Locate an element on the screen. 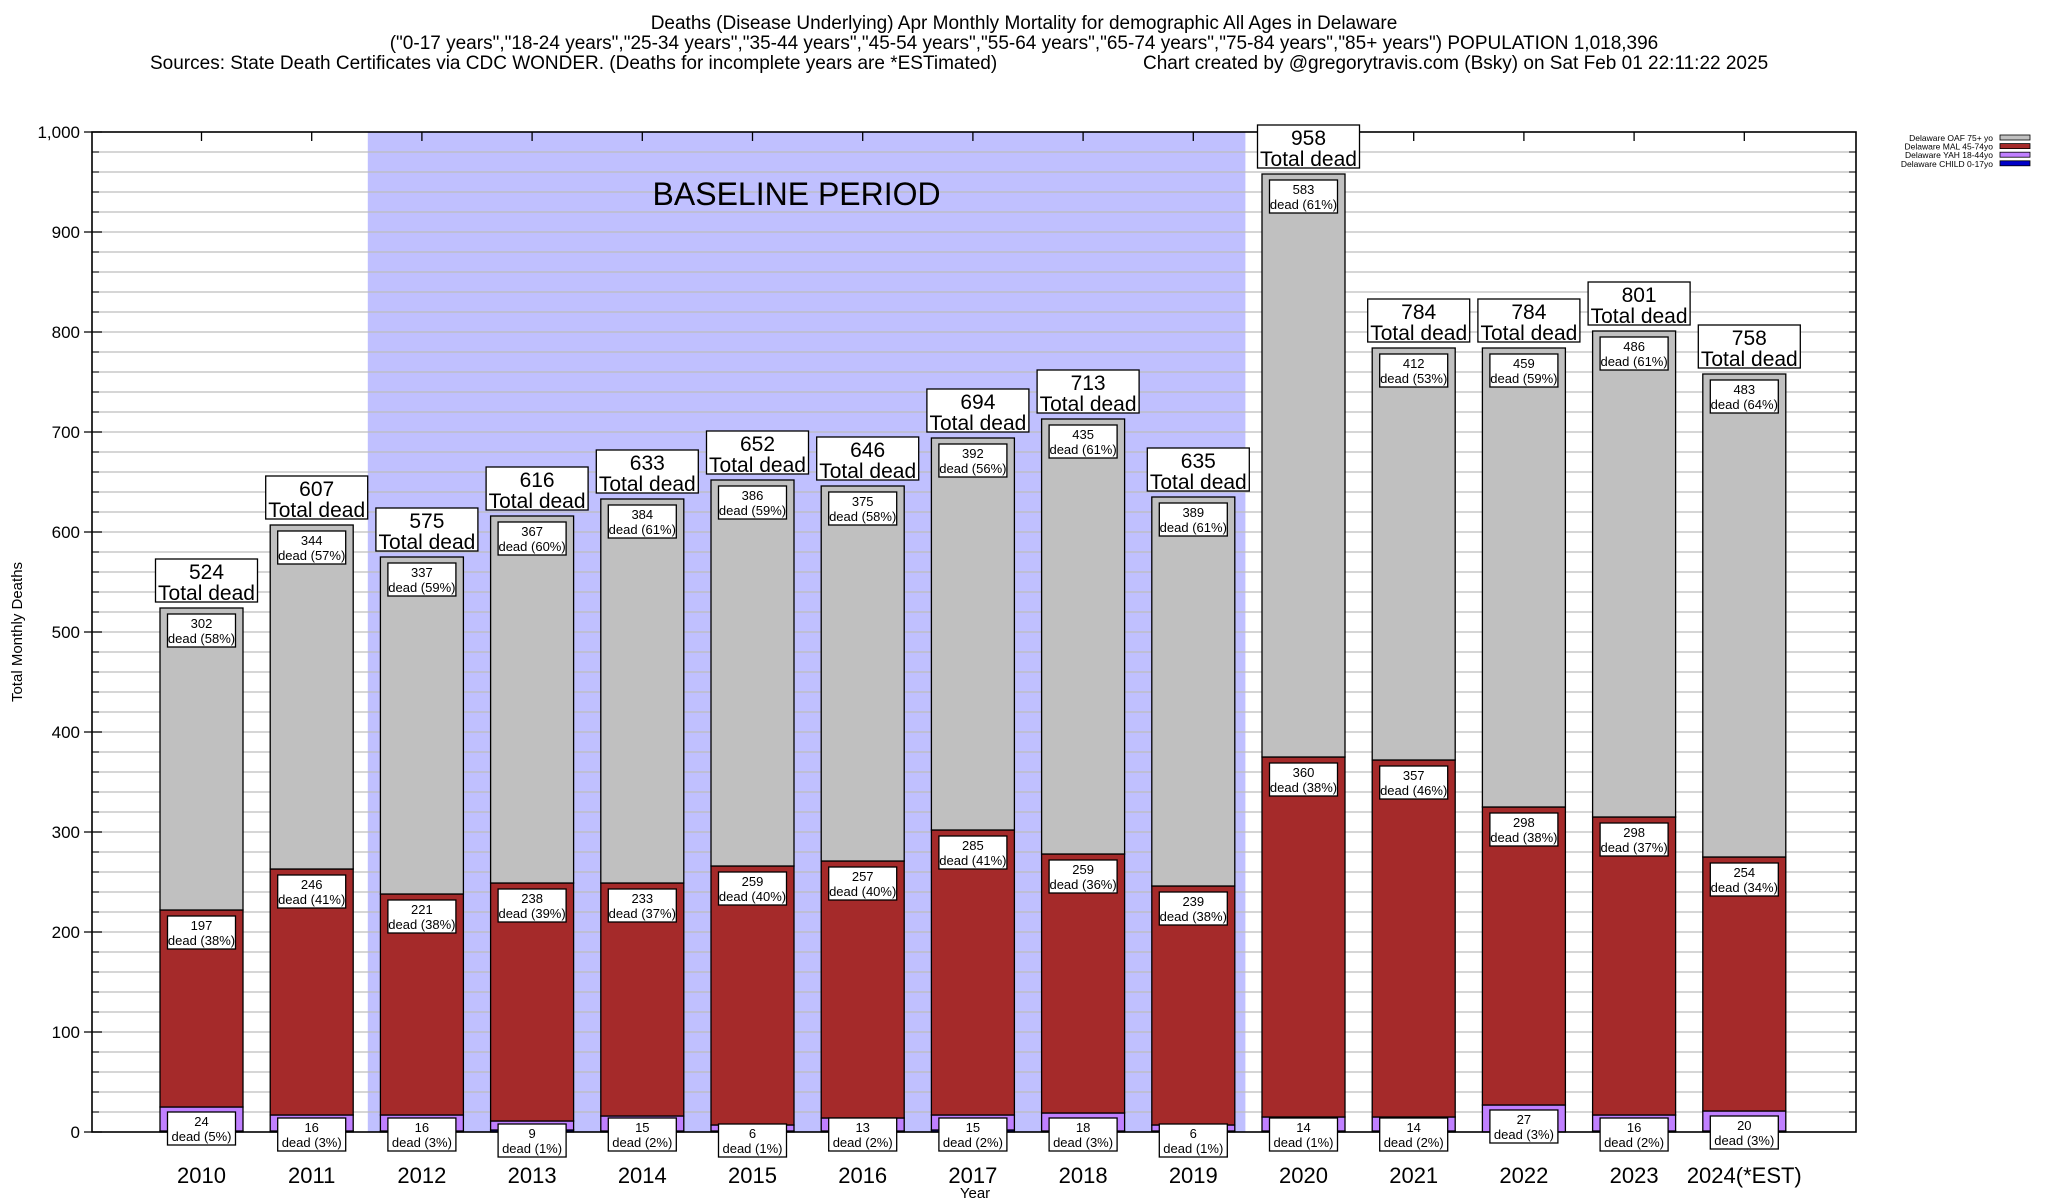 This screenshot has height=1200, width=2048. label-caption: dead (37%) is located at coordinates (642, 913).